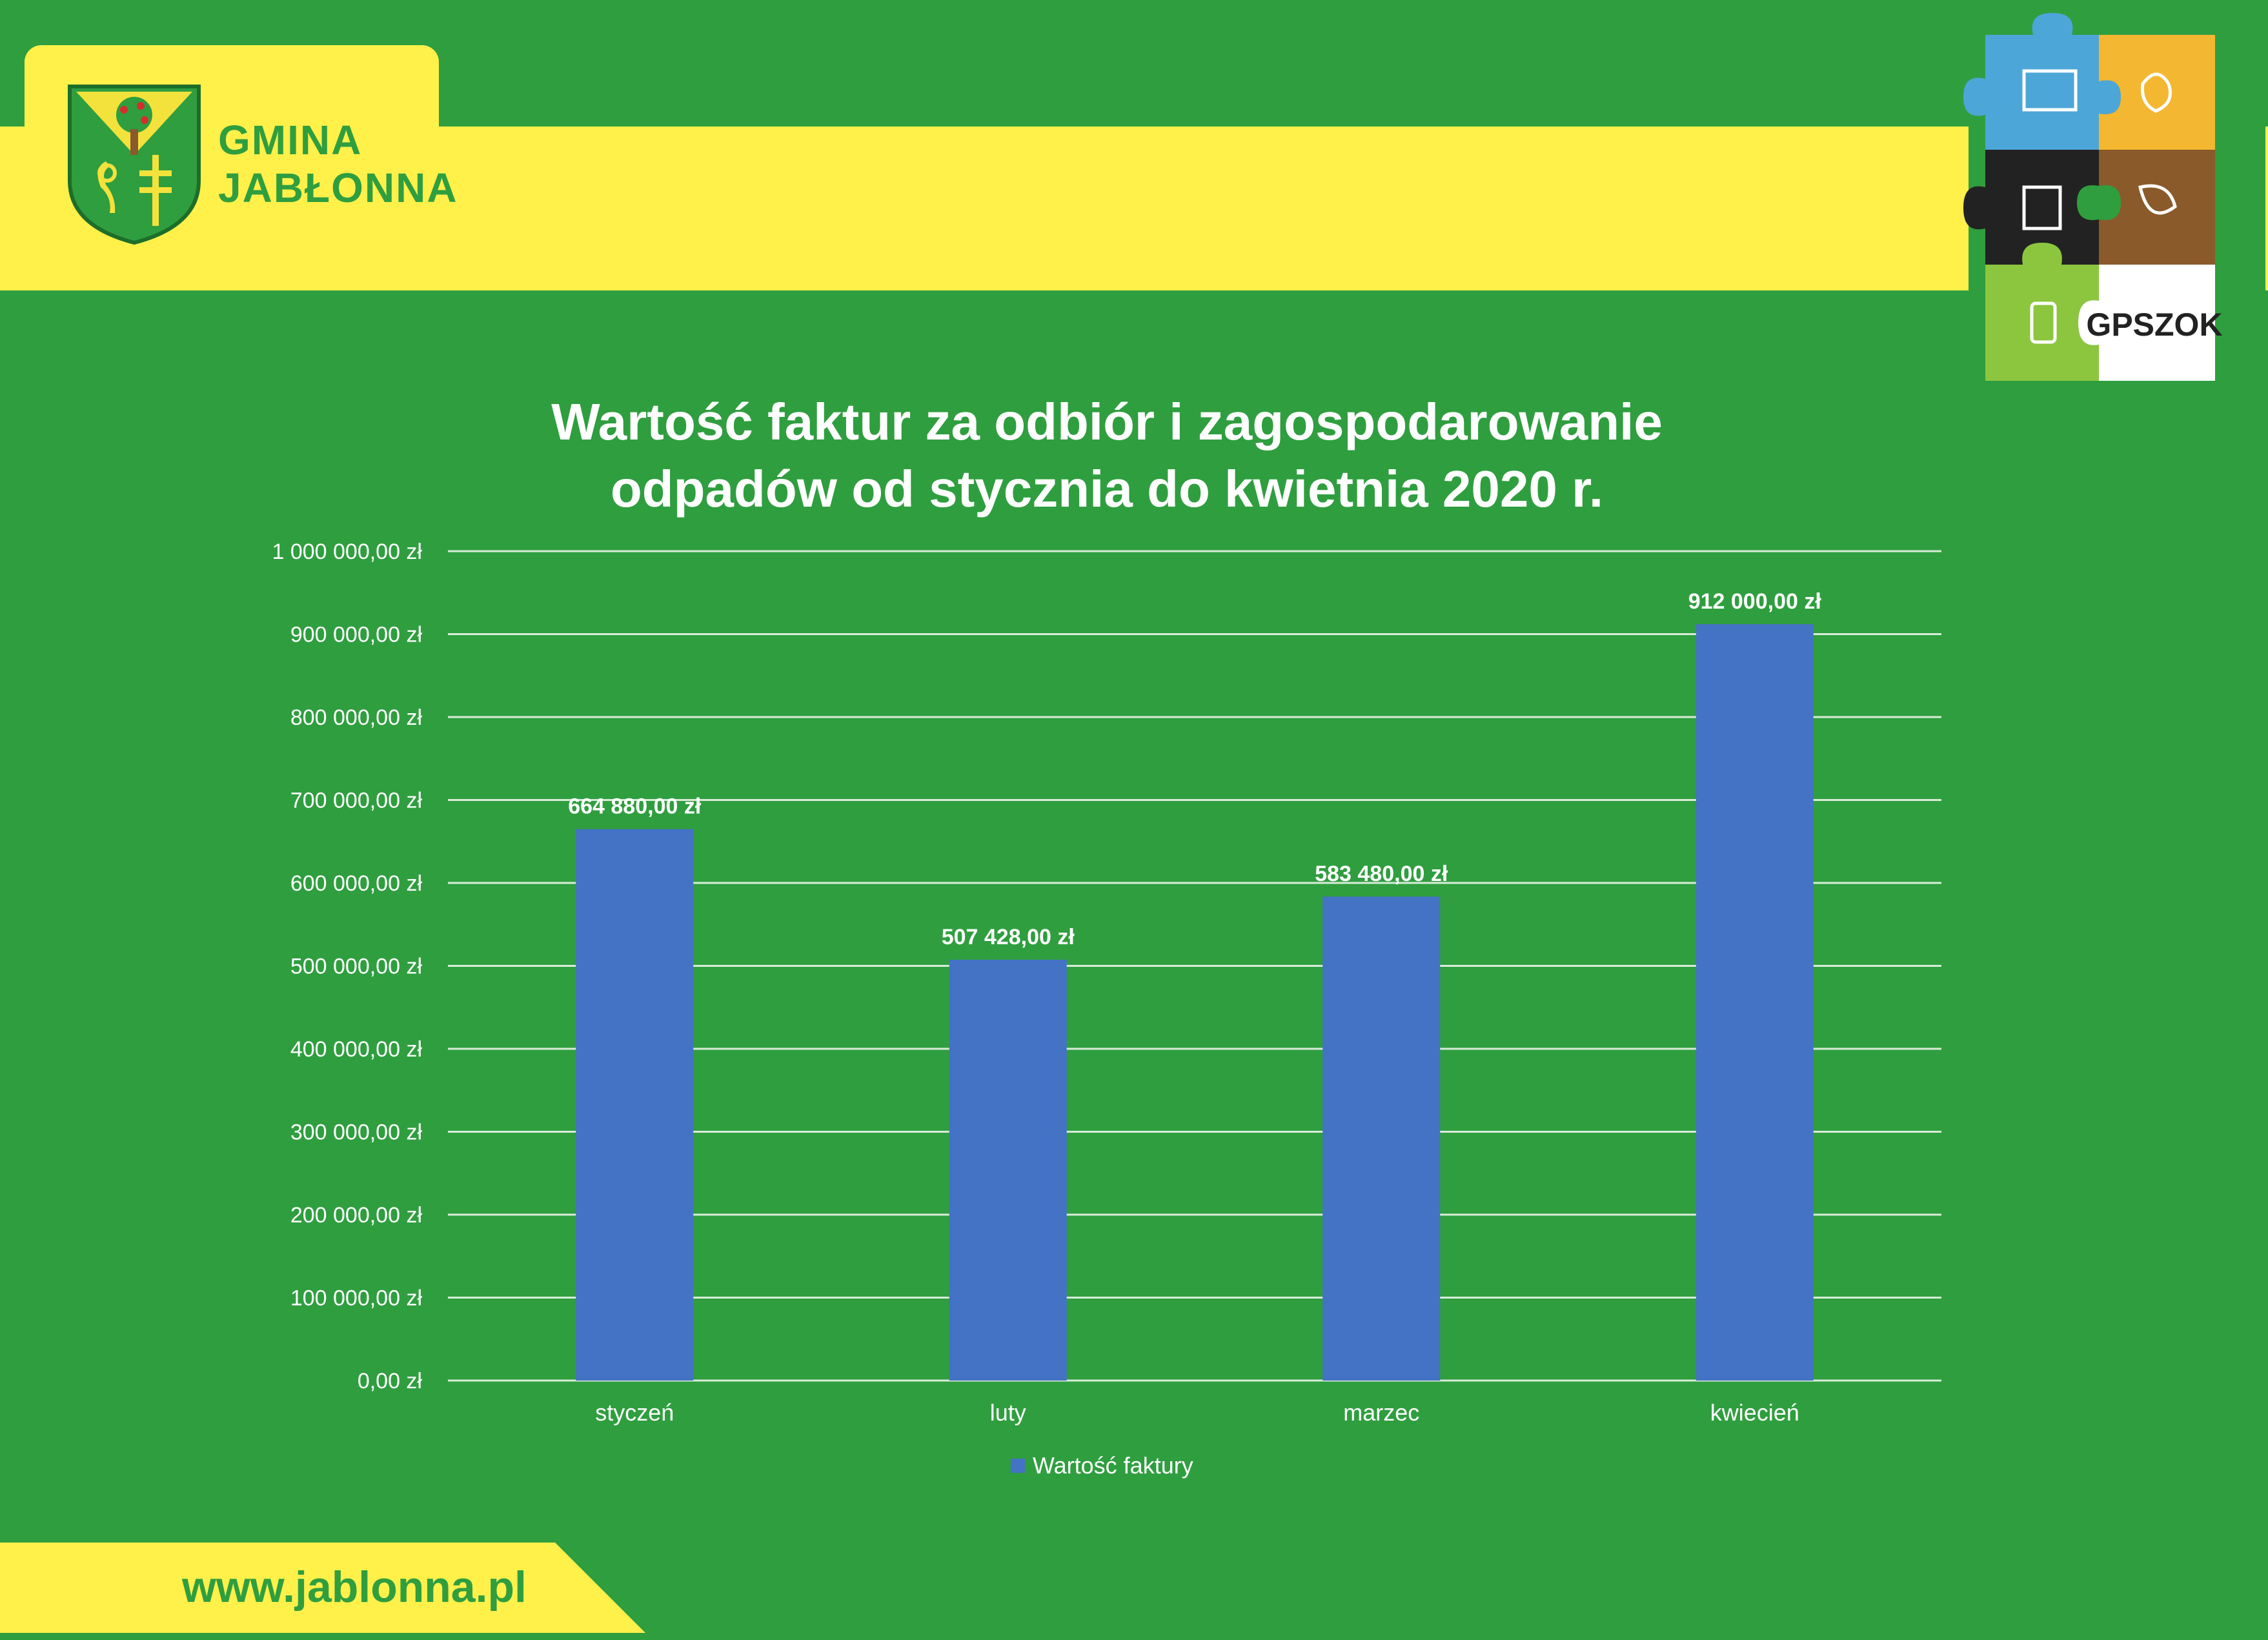 The width and height of the screenshot is (2268, 1640). I want to click on gpszok-puzzle-logo: GPSZOK, so click(2114, 200).